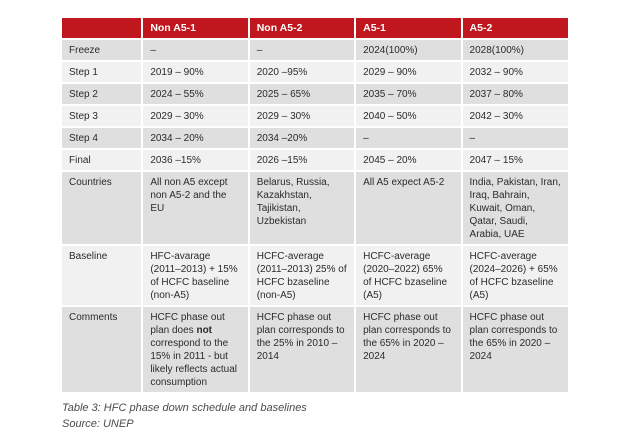  Describe the element at coordinates (103, 72) in the screenshot. I see `row-label: Step 1` at that location.